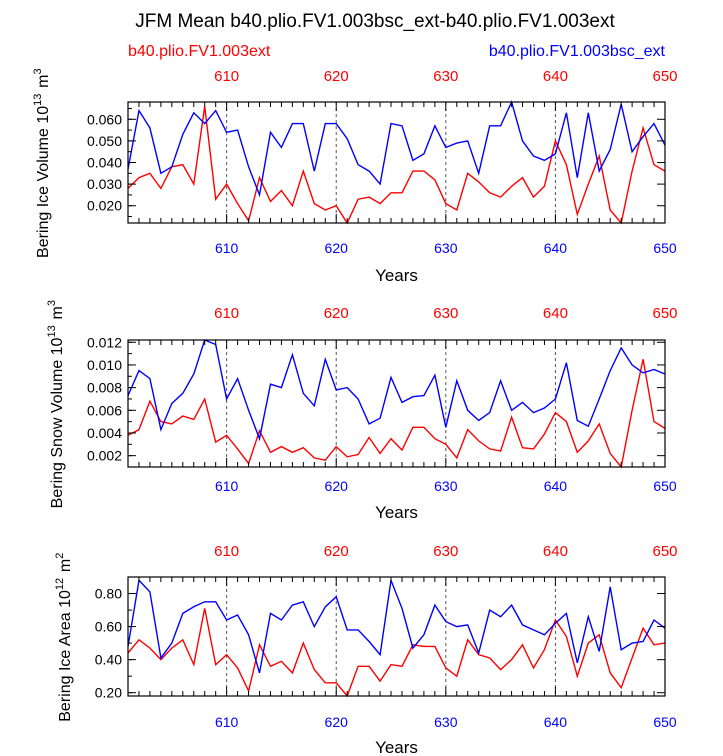 The image size is (723, 756). What do you see at coordinates (56, 404) in the screenshot?
I see `y-axis-title: Bering Snow Volume 1013 m3` at bounding box center [56, 404].